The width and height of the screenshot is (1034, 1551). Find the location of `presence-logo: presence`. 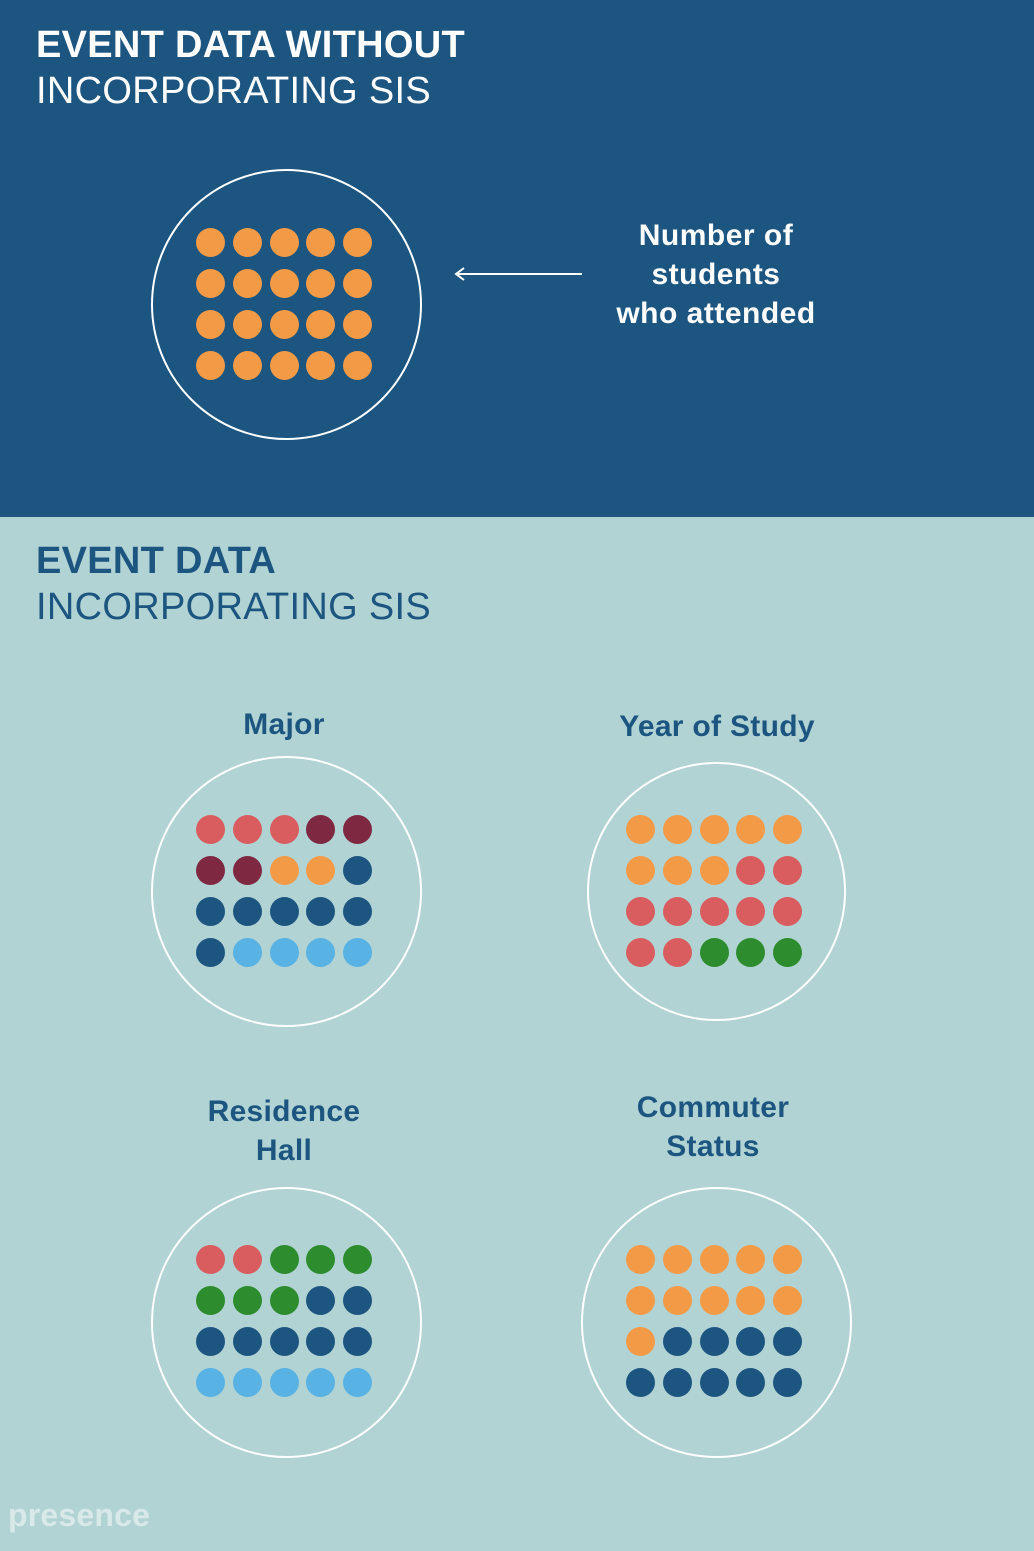

presence-logo: presence is located at coordinates (79, 1515).